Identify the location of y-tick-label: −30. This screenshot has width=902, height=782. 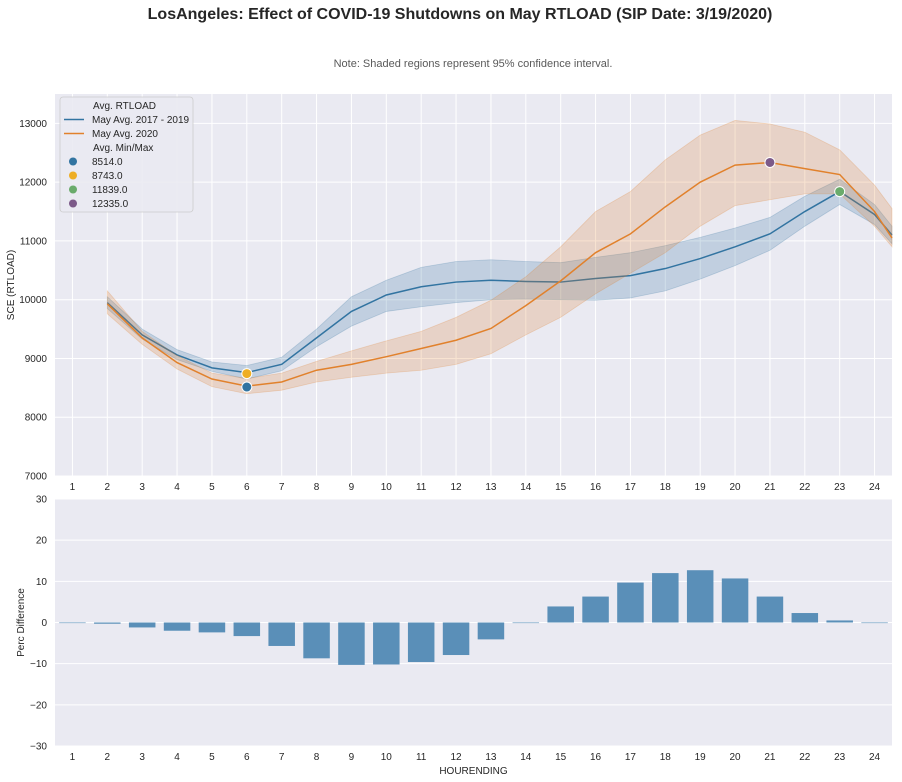
(38, 747).